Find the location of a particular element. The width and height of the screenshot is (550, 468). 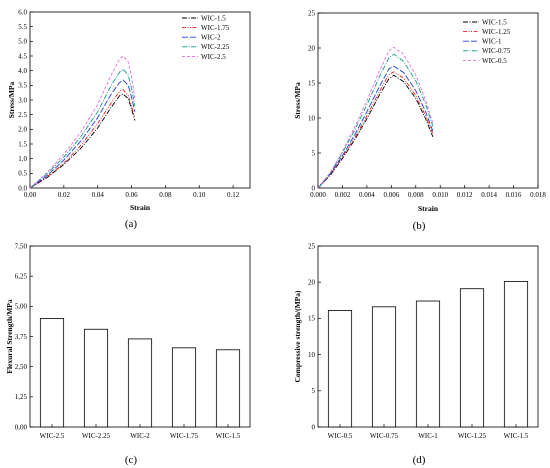

legend-label: WIC-1.25 is located at coordinates (496, 32).